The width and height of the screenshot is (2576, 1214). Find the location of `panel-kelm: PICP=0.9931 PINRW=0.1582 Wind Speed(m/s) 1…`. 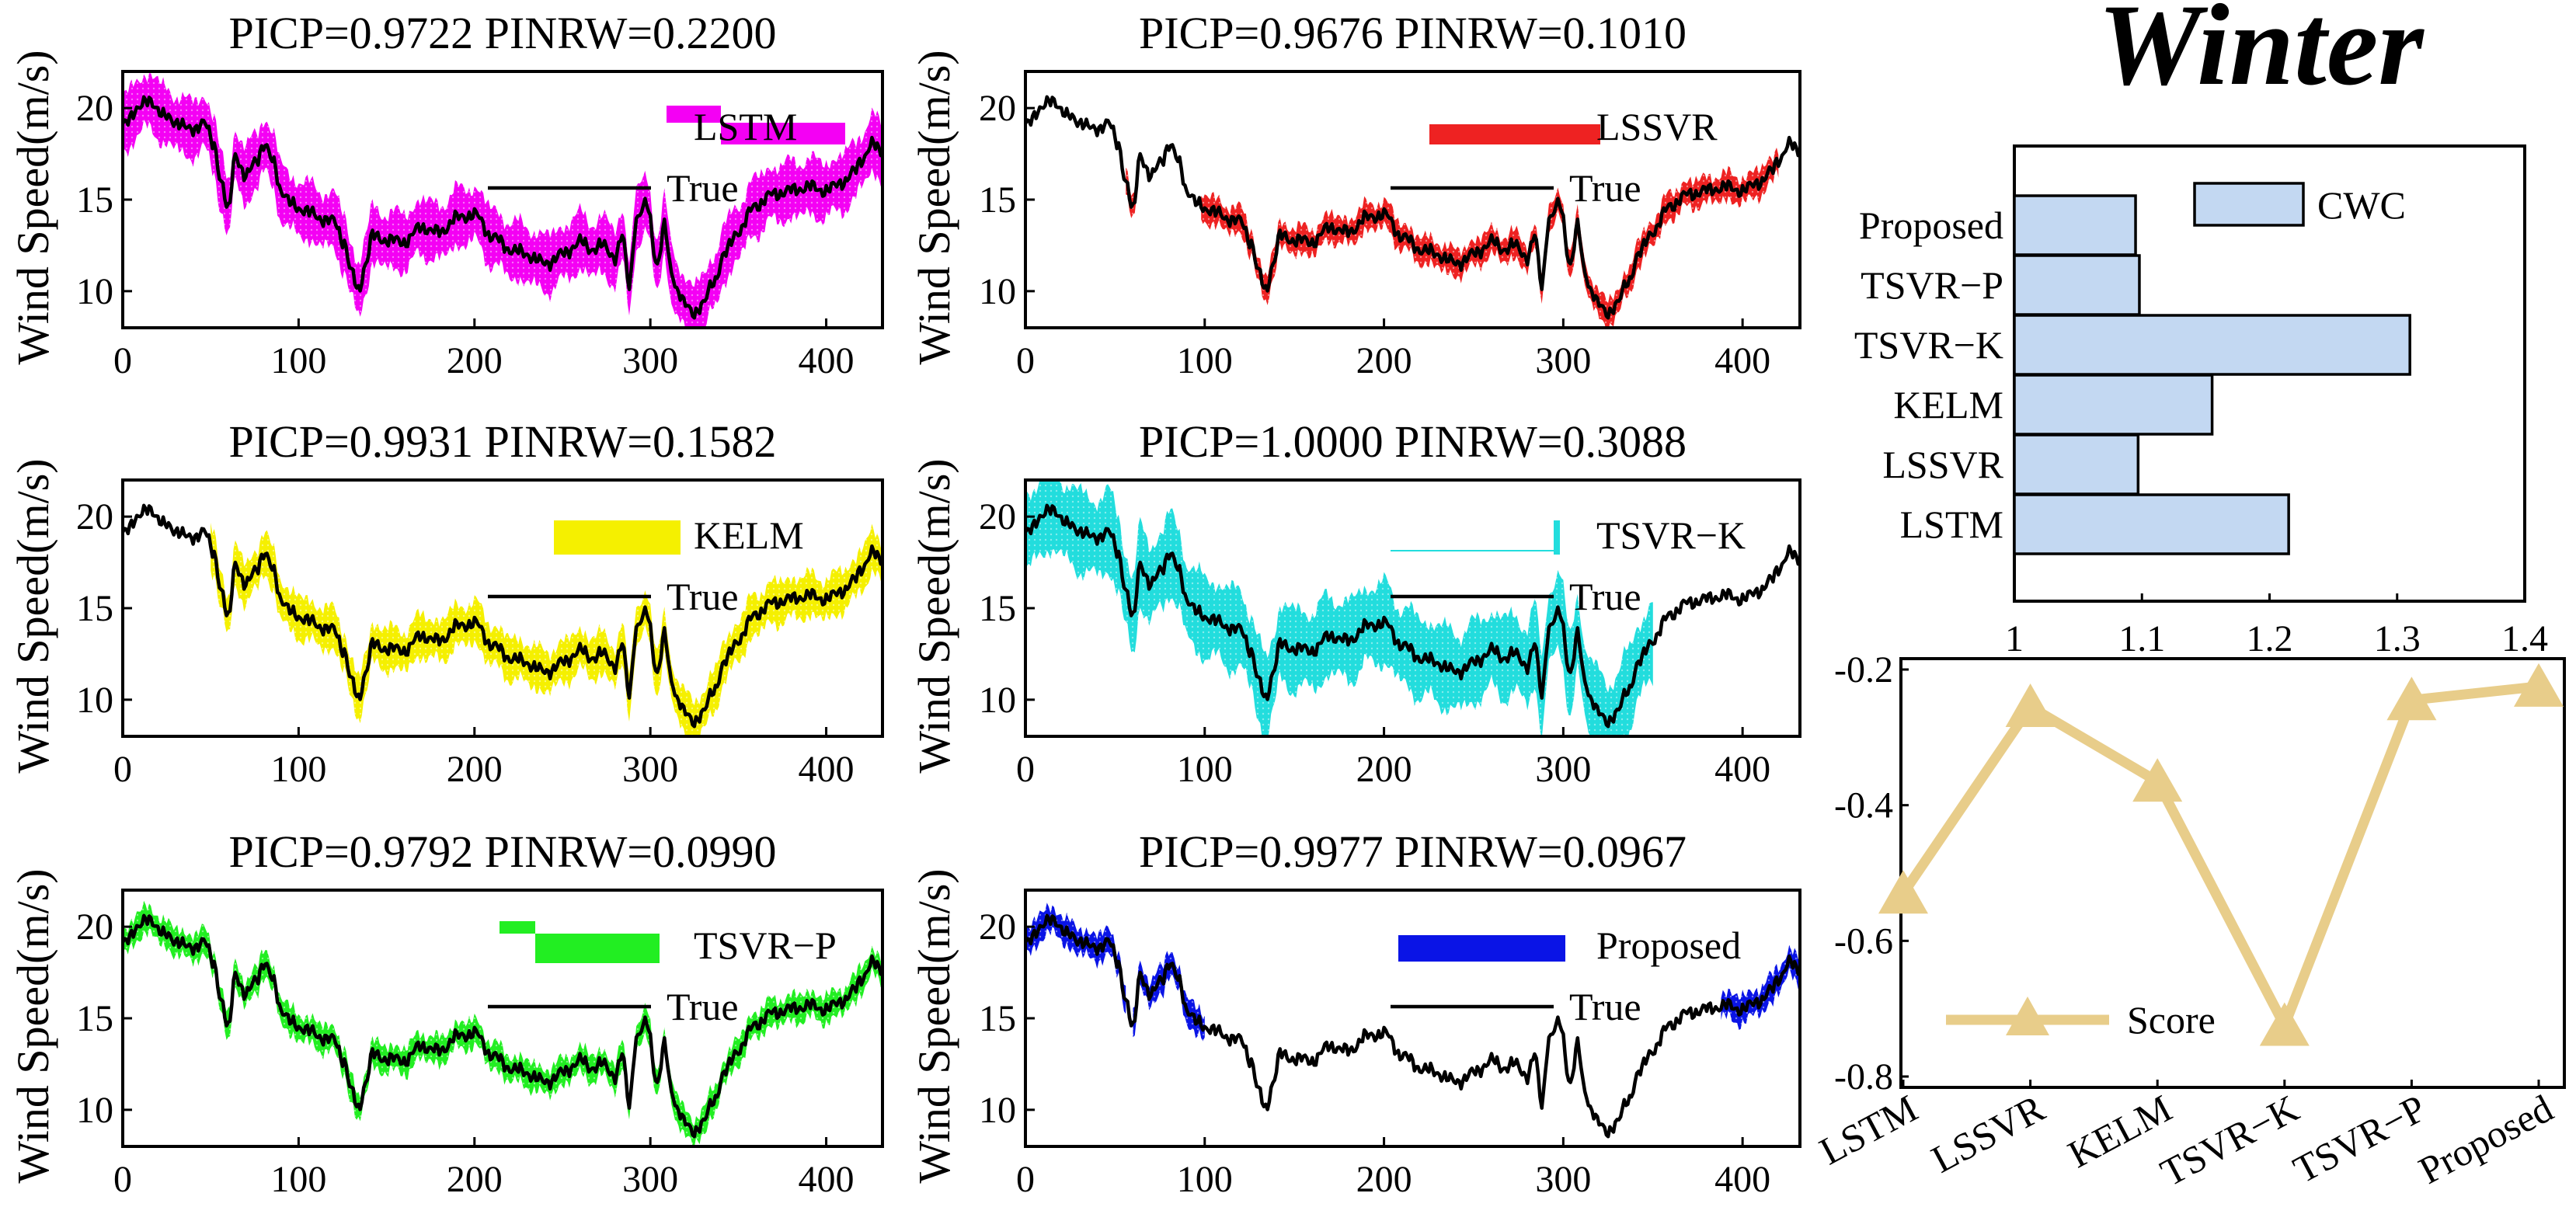

panel-kelm: PICP=0.9931 PINRW=0.1582 Wind Speed(m/s) 1… is located at coordinates (446, 603).